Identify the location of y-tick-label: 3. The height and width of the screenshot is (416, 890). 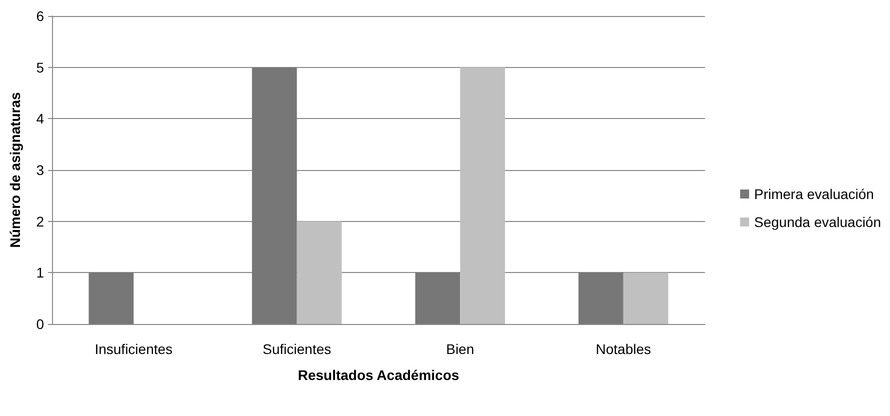
(40, 170).